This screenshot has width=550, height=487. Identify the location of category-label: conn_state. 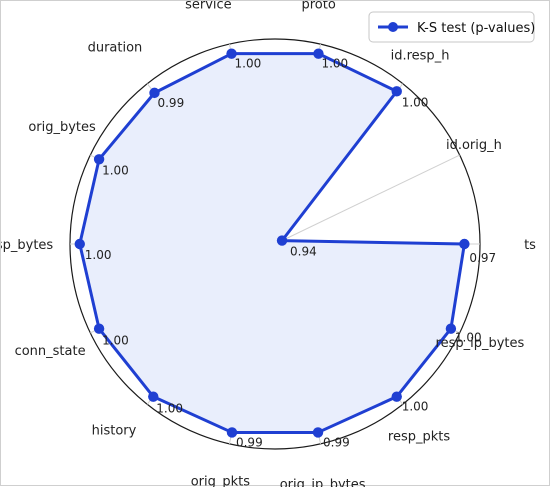
(50, 351).